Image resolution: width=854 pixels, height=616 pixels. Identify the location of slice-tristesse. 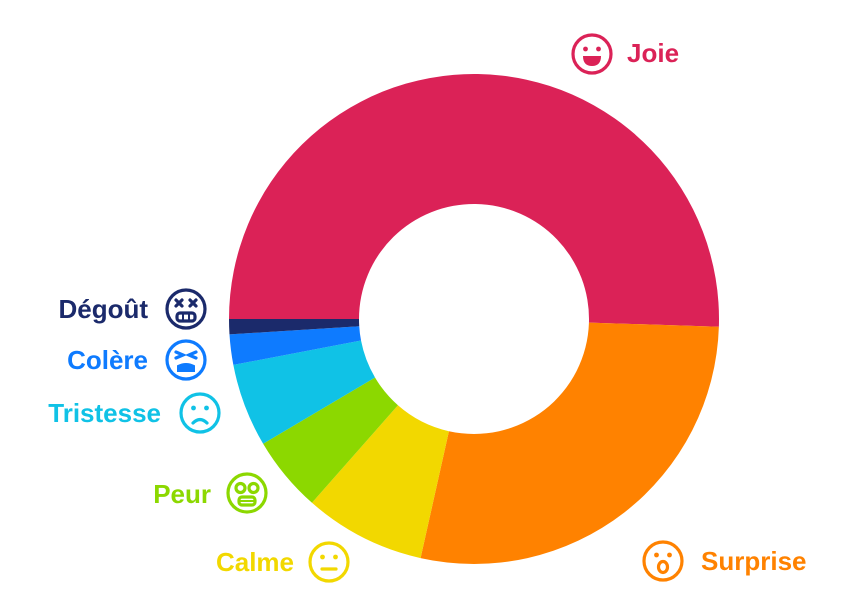
(304, 392).